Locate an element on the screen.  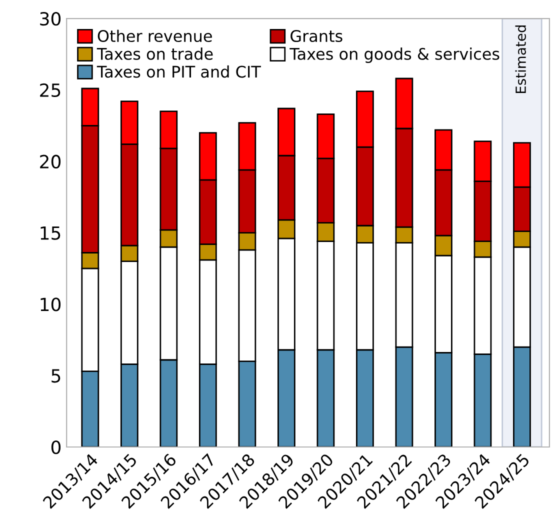
legend-label: Taxes on trade is located at coordinates (154, 54).